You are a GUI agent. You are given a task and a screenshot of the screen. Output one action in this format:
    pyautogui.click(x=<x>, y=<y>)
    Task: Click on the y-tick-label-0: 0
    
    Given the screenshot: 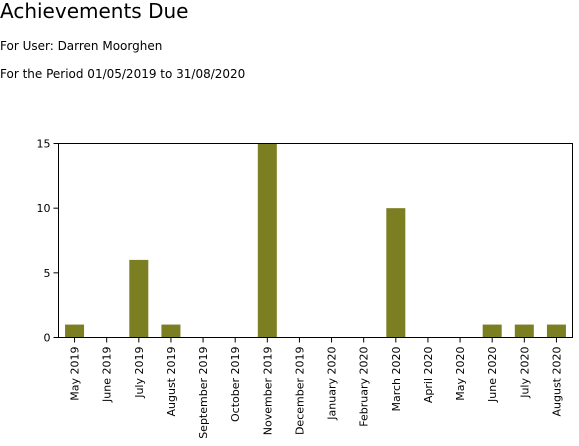 What is the action you would take?
    pyautogui.click(x=47, y=338)
    